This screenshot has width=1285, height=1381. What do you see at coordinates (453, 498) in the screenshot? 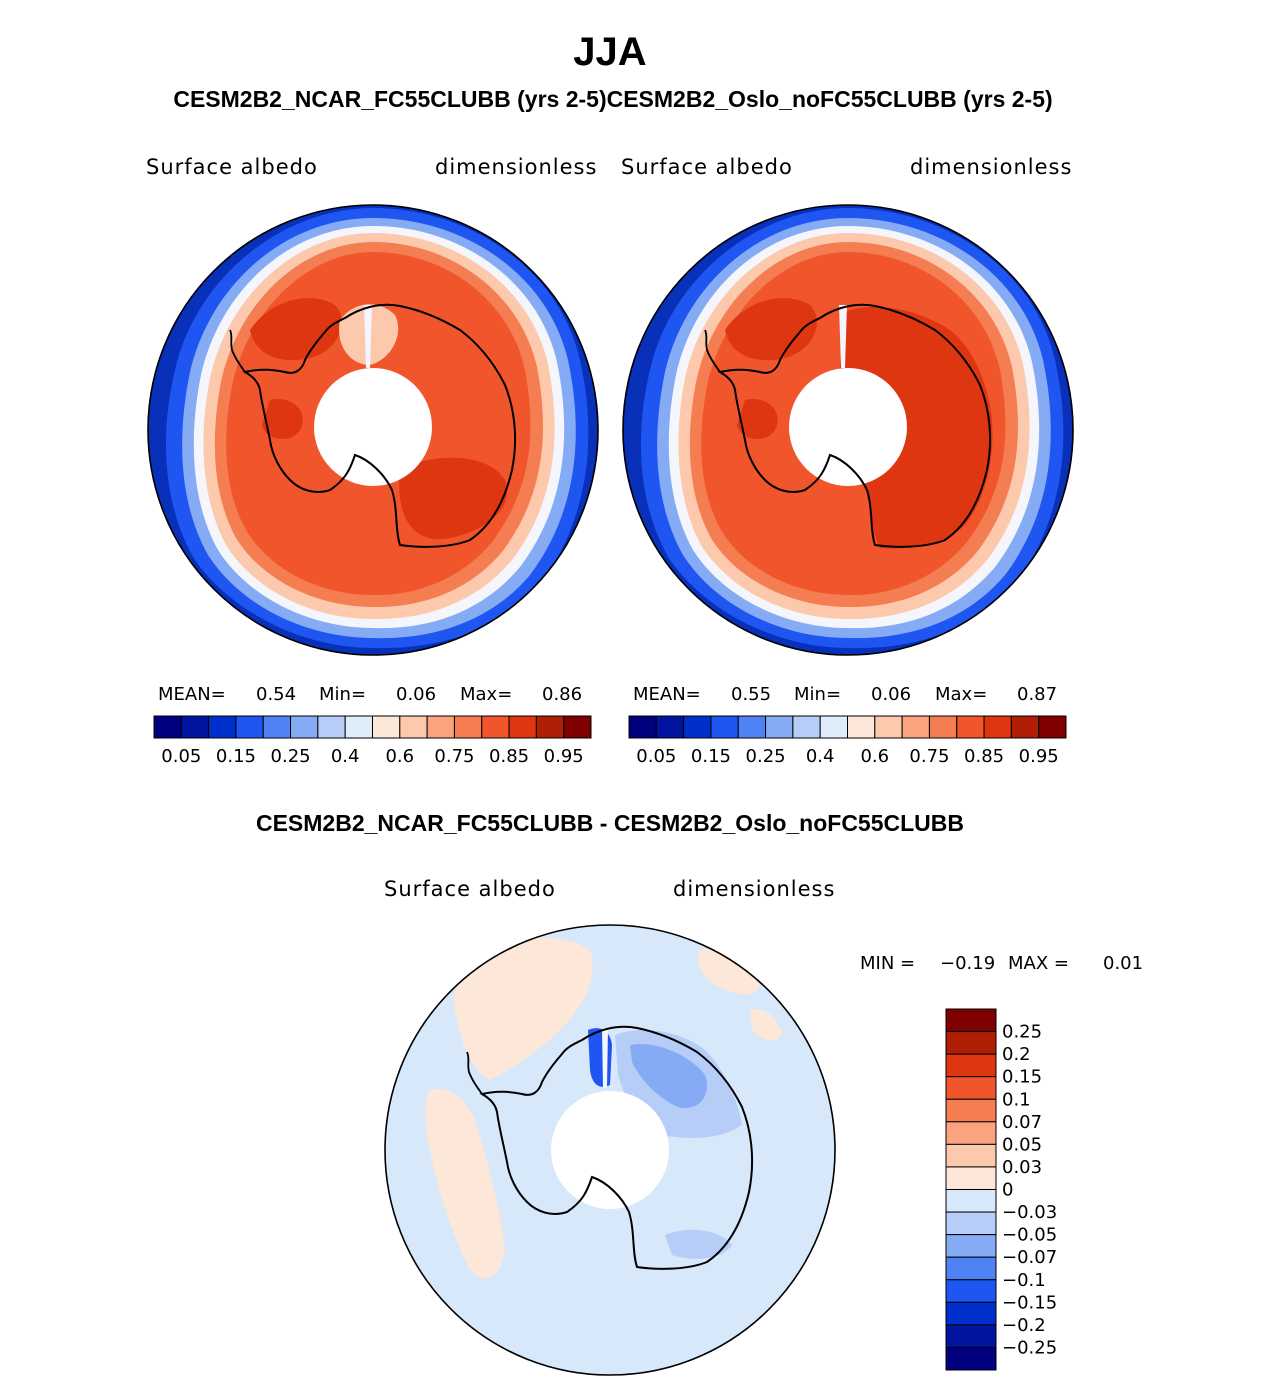
I see `map1-ice-dark-patch` at bounding box center [453, 498].